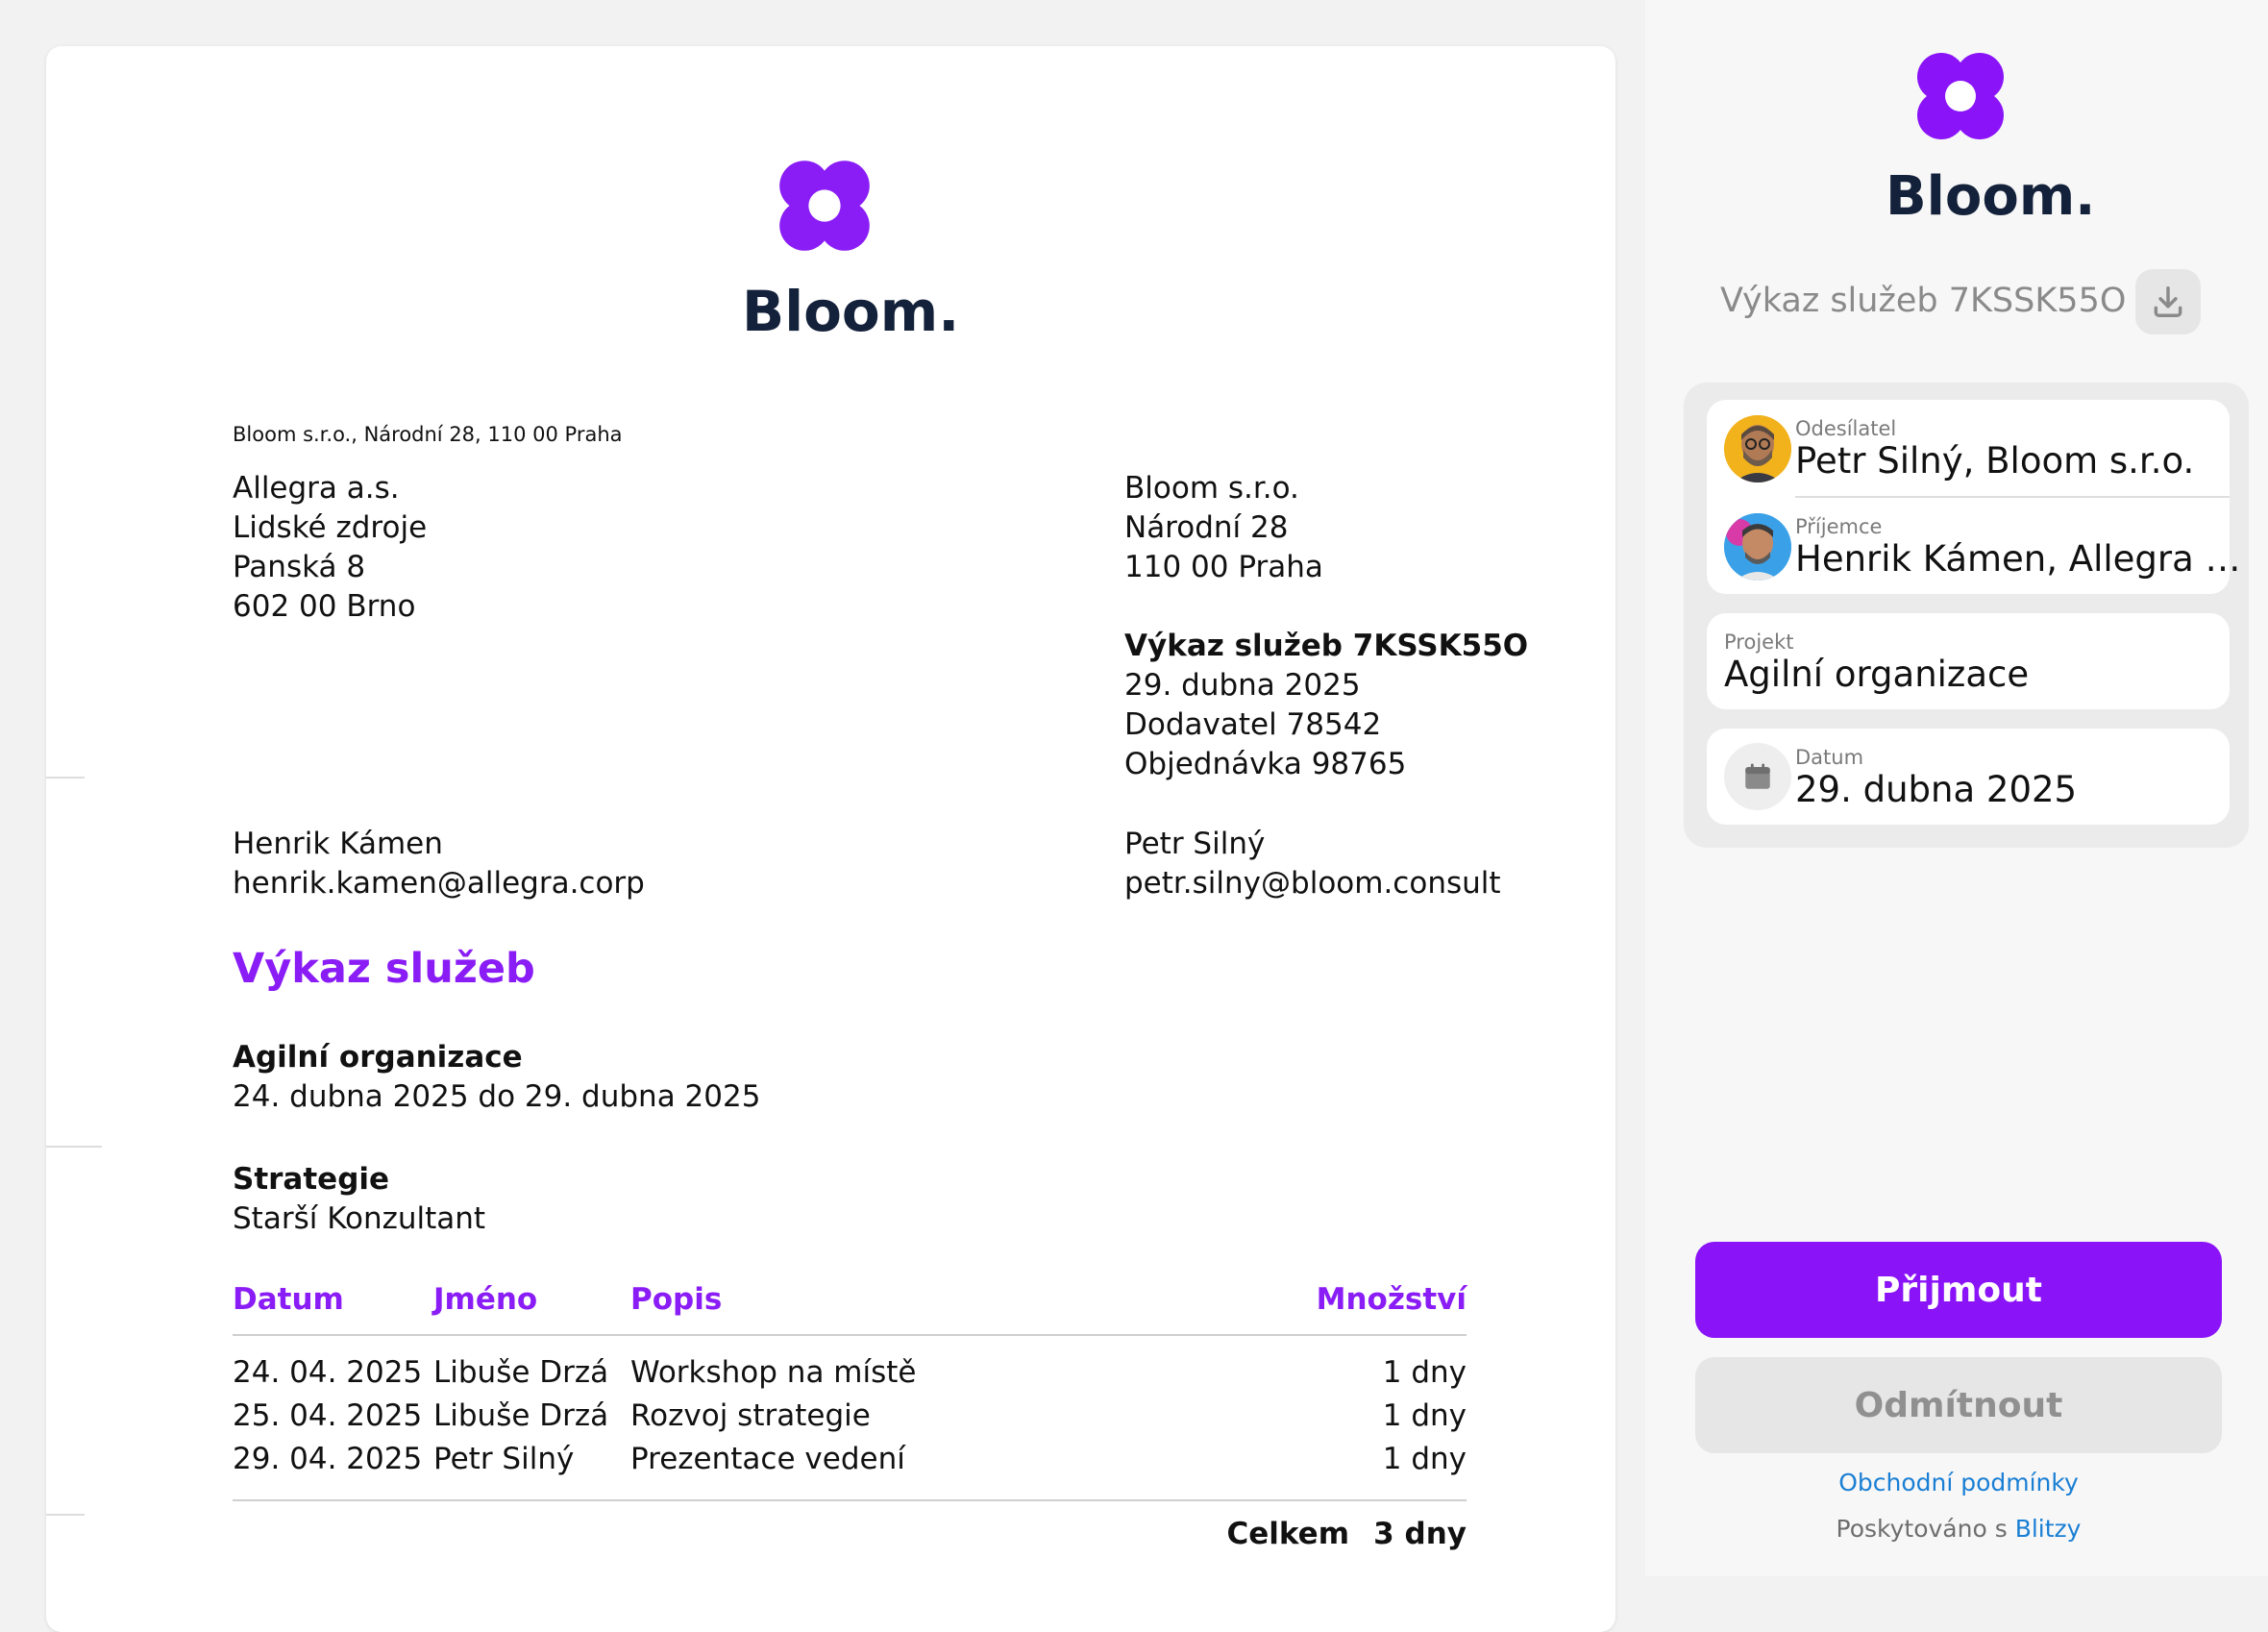  I want to click on role-title: Starší Konzultant, so click(359, 1218).